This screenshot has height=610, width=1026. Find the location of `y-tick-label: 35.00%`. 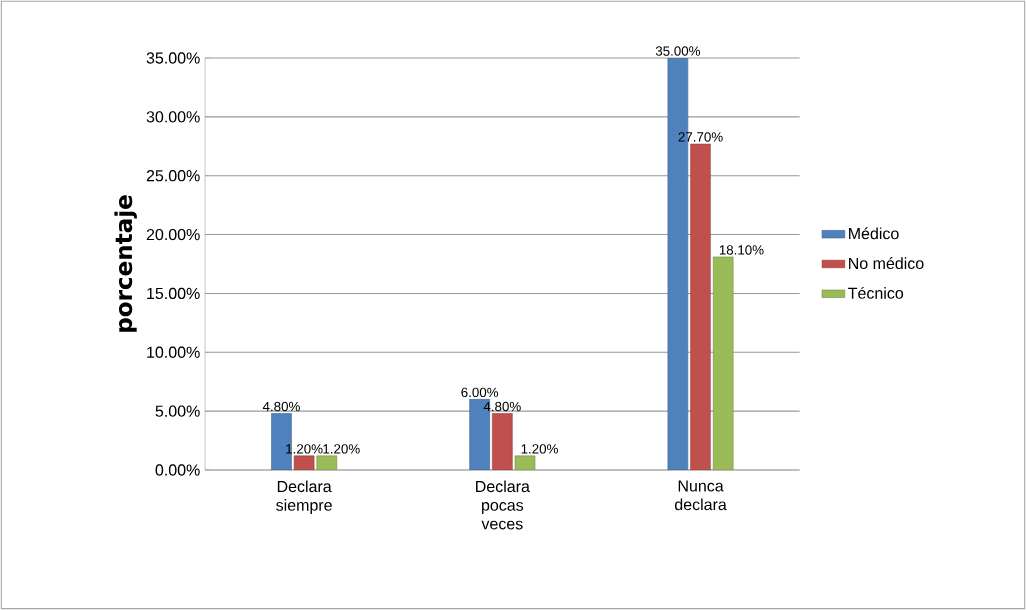

y-tick-label: 35.00% is located at coordinates (173, 58).